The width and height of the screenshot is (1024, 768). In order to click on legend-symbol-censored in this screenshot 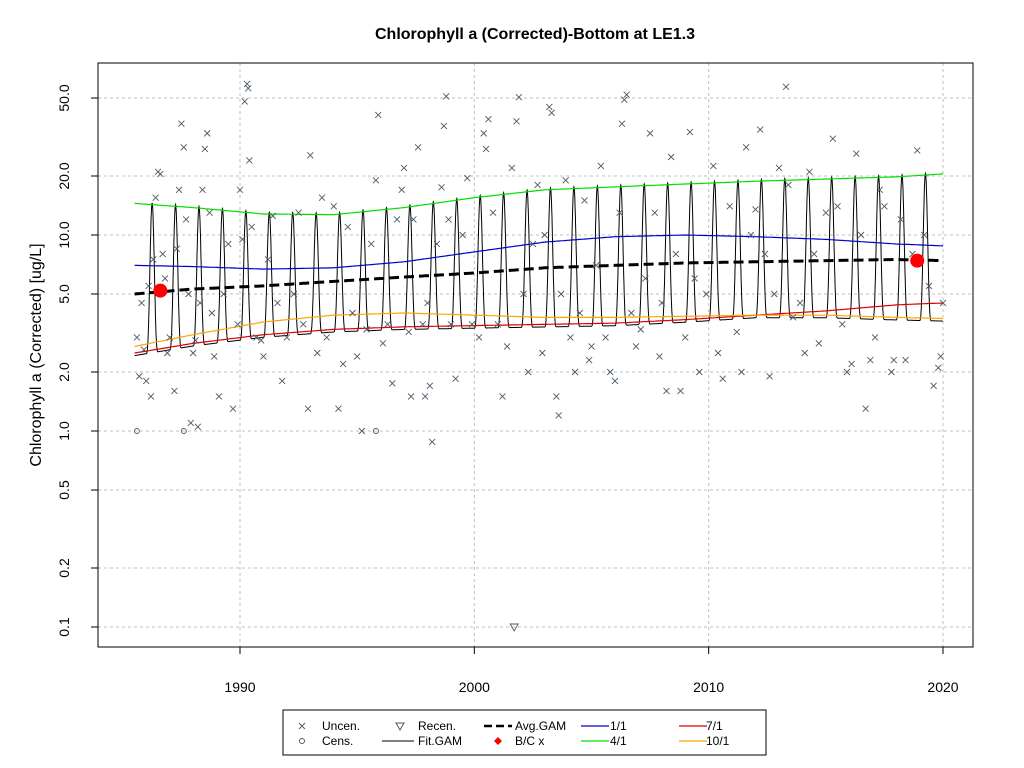, I will do `click(302, 741)`.